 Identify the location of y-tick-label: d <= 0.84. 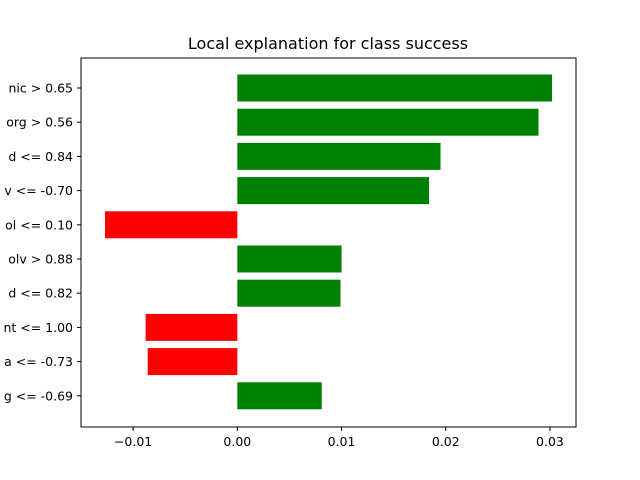
(40, 156).